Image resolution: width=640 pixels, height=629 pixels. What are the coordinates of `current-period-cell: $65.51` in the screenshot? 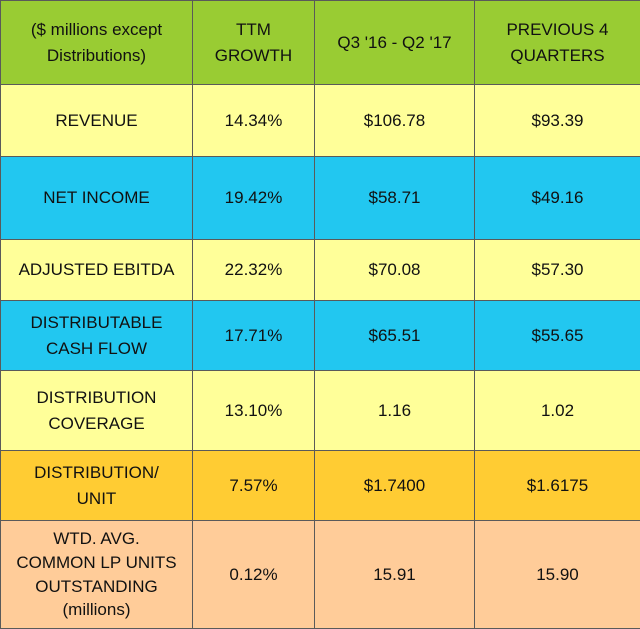 It's located at (395, 336).